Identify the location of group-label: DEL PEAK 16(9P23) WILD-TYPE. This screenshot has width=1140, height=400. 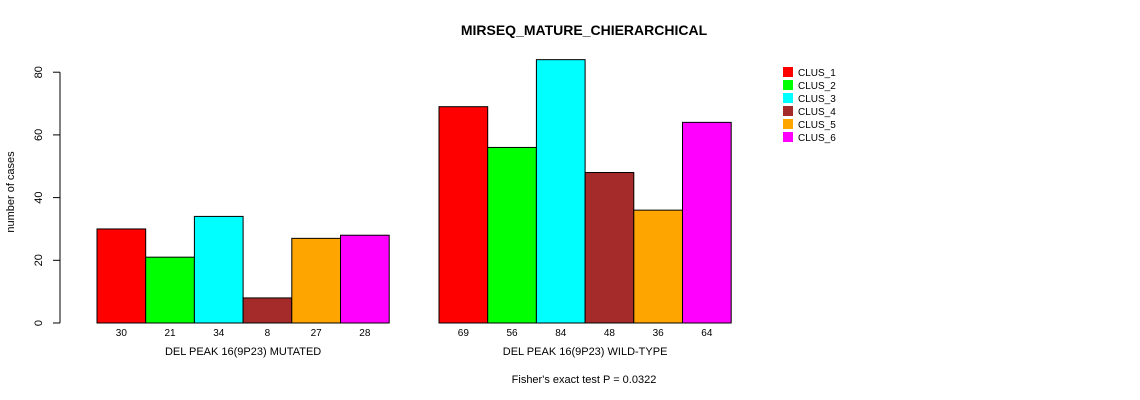
(585, 352).